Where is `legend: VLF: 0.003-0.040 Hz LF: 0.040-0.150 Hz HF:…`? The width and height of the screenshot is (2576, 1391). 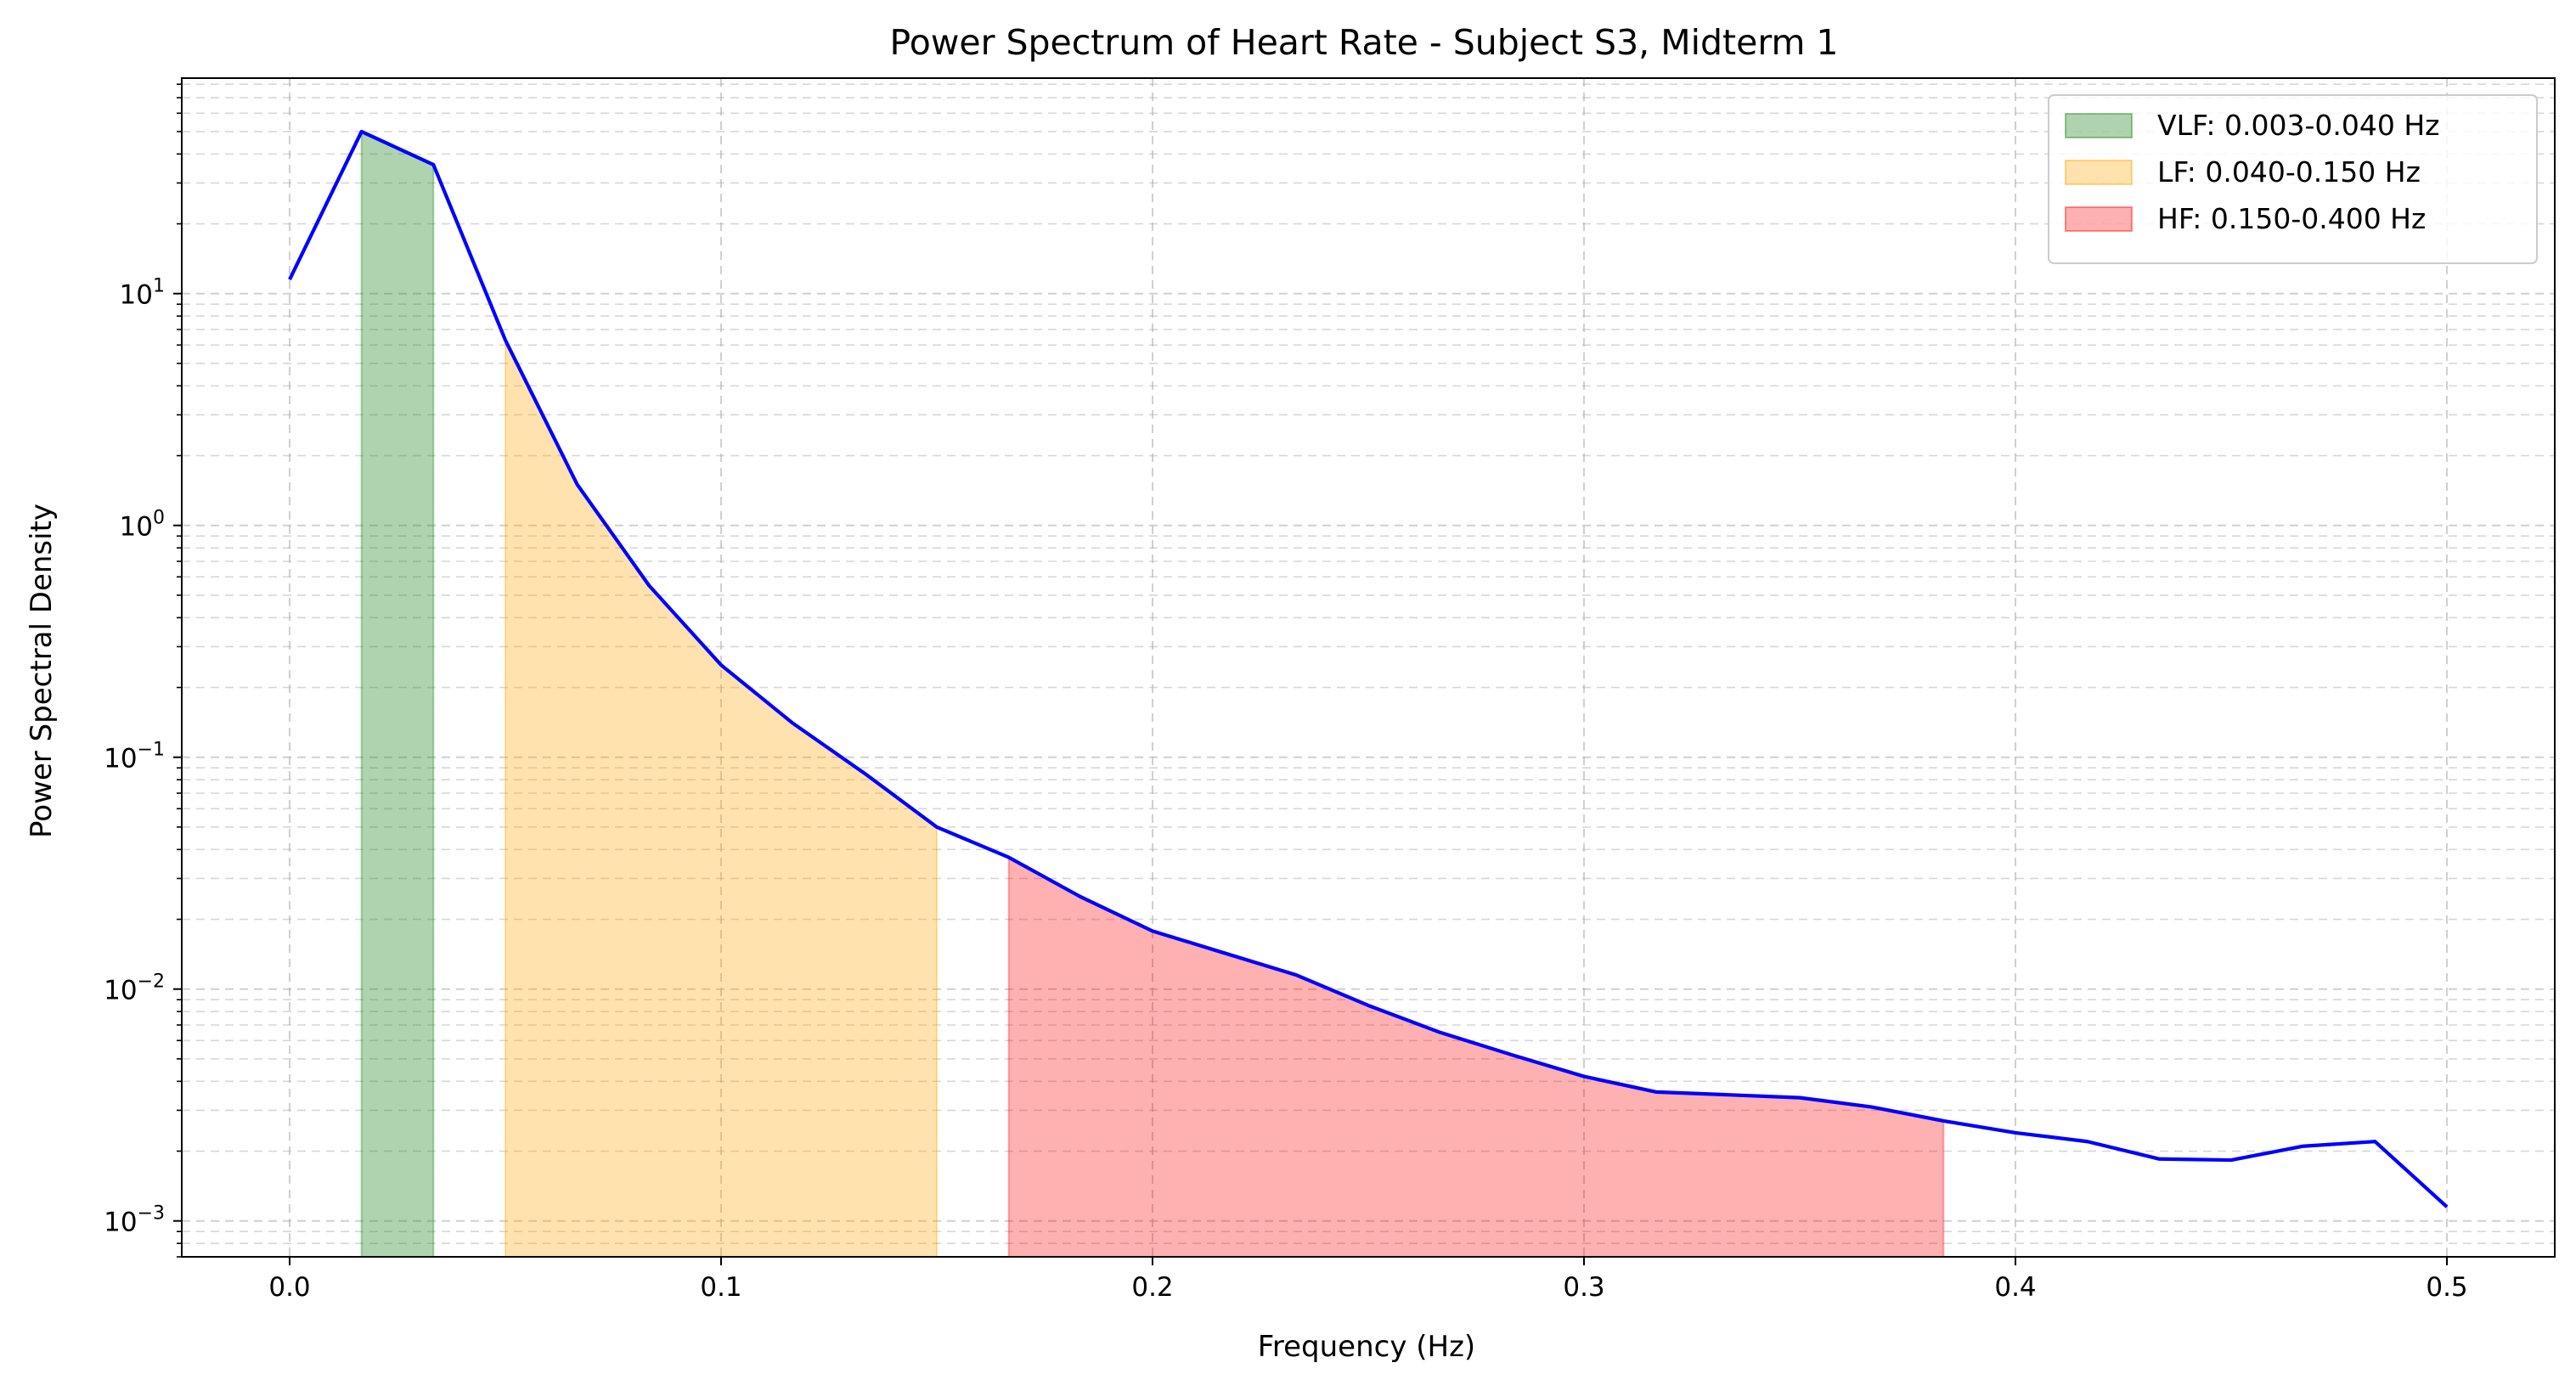 legend: VLF: 0.003-0.040 Hz LF: 0.040-0.150 Hz HF:… is located at coordinates (2293, 179).